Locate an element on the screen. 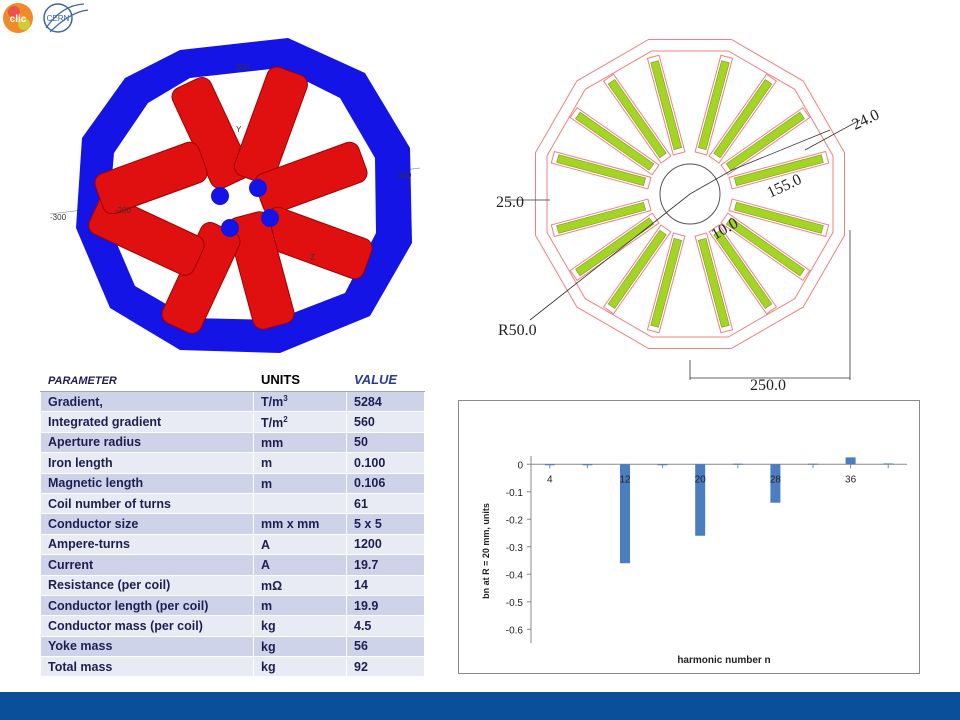  unit-cell: m is located at coordinates (300, 483).